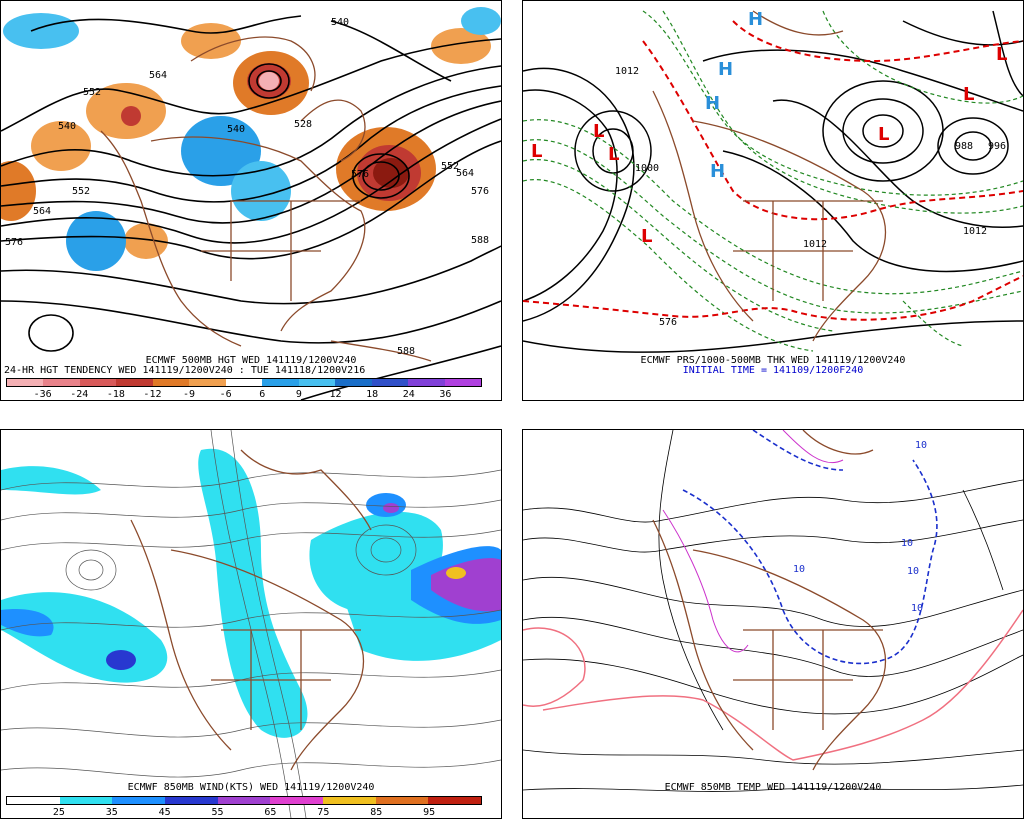 This screenshot has width=1024, height=819. I want to click on colorbar-tick-label: 36, so click(445, 394).